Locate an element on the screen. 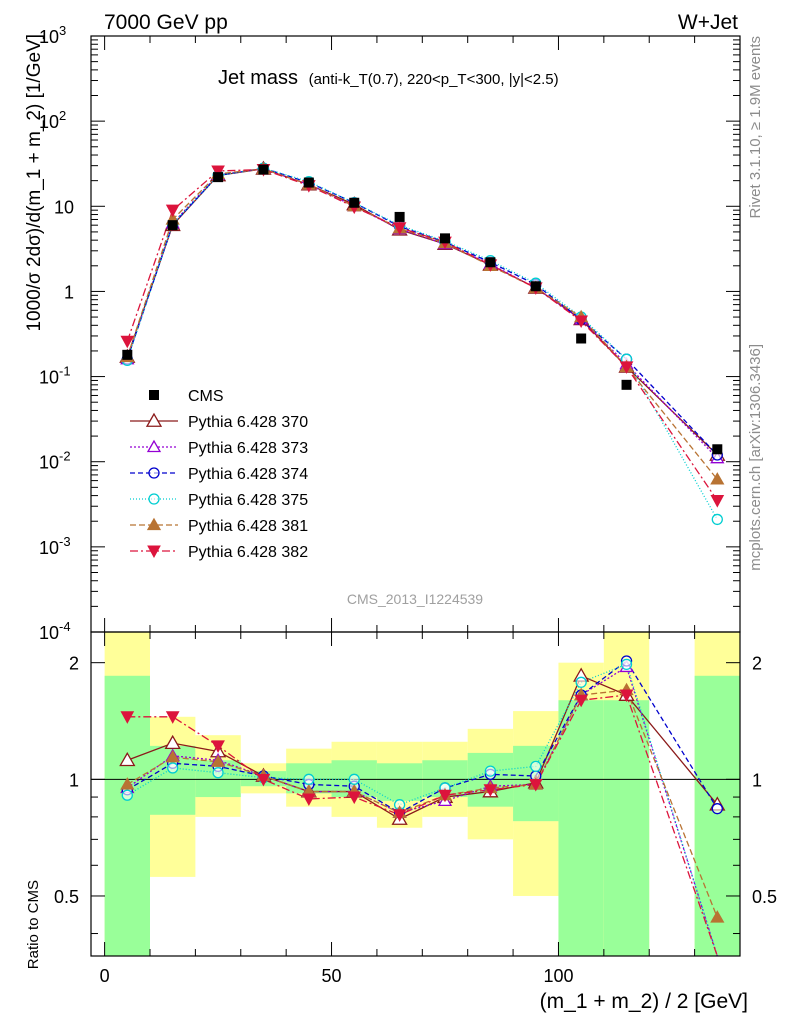 This screenshot has width=786, height=1024. y-tick-label: 10⁻³ is located at coordinates (55, 546).